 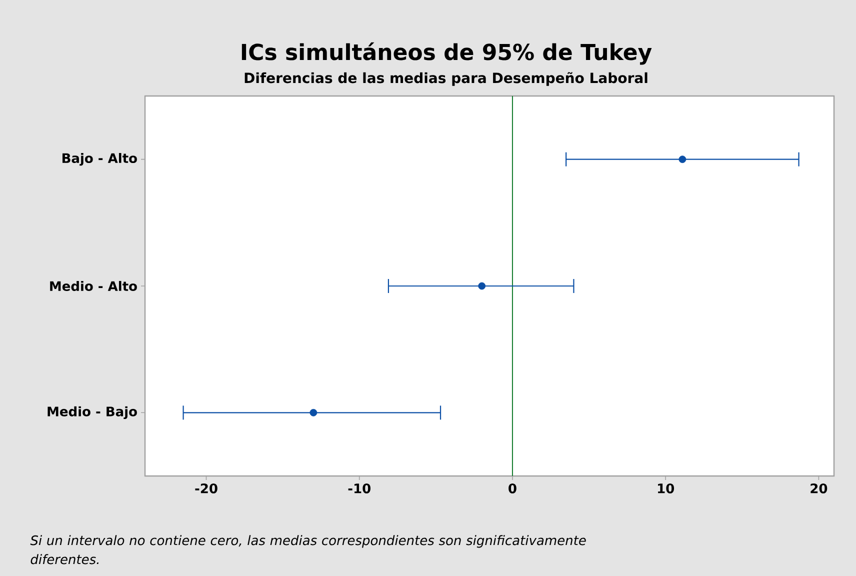 What do you see at coordinates (446, 79) in the screenshot?
I see `chart-subtitle: Diferencias de las medias para Desempeño Laboral` at bounding box center [446, 79].